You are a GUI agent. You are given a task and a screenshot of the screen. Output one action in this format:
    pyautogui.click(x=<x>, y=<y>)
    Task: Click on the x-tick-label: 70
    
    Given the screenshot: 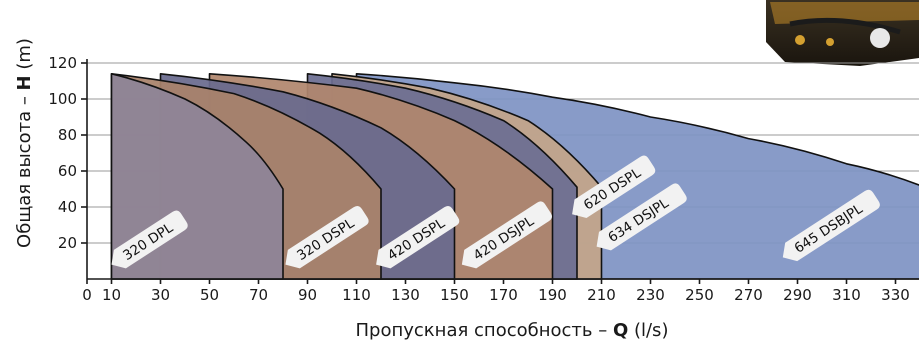 What is the action you would take?
    pyautogui.click(x=258, y=295)
    